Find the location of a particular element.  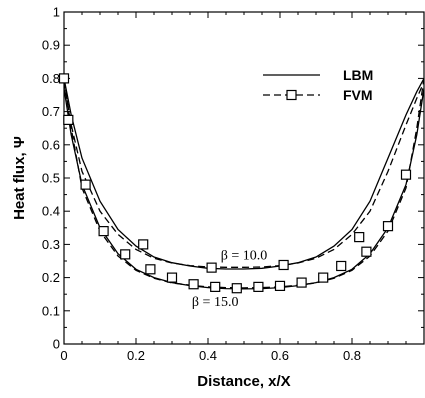

y-tick-label: 0.2 is located at coordinates (51, 277).